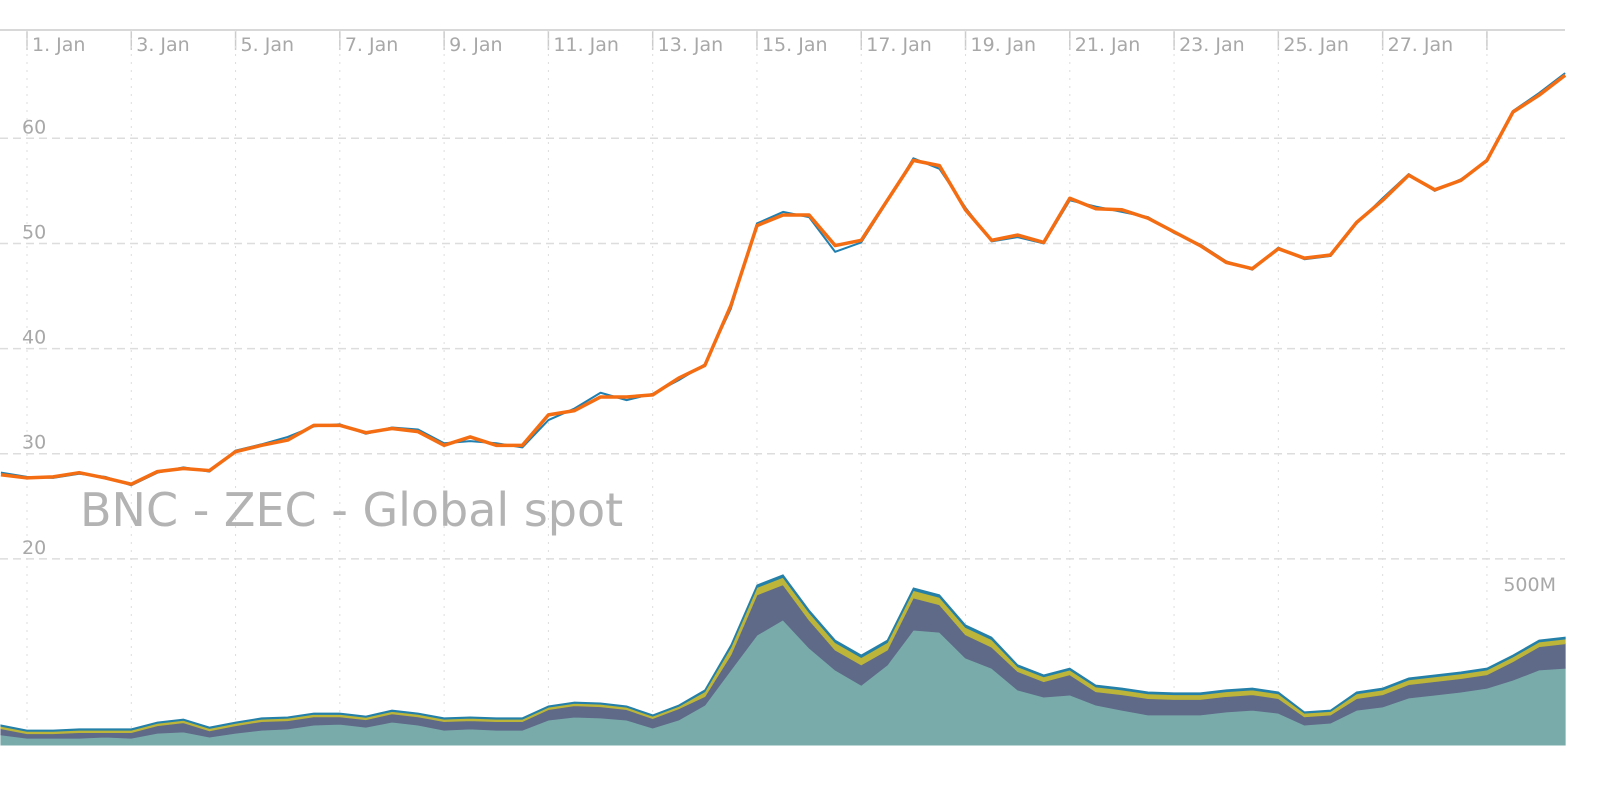  What do you see at coordinates (34, 548) in the screenshot?
I see `y-tick-label: 20` at bounding box center [34, 548].